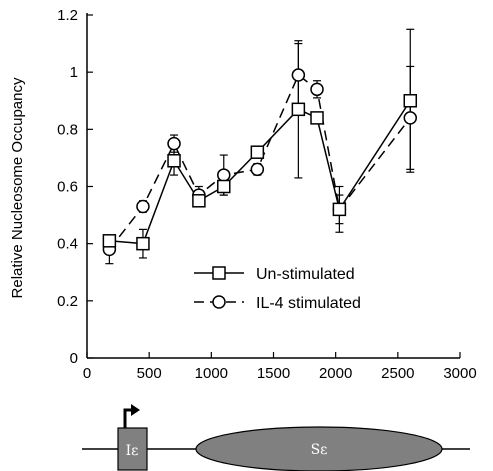 The width and height of the screenshot is (493, 471). What do you see at coordinates (335, 373) in the screenshot?
I see `x-tick-label: 2000` at bounding box center [335, 373].